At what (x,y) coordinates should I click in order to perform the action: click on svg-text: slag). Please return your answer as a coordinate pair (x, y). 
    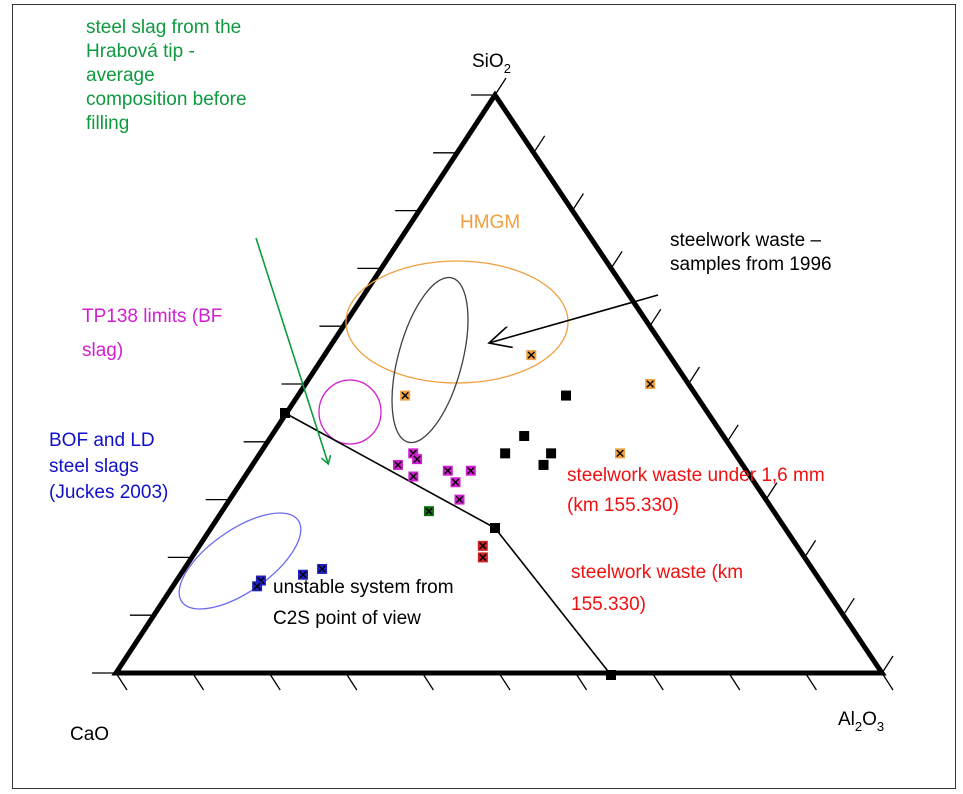
    Looking at the image, I should click on (102, 350).